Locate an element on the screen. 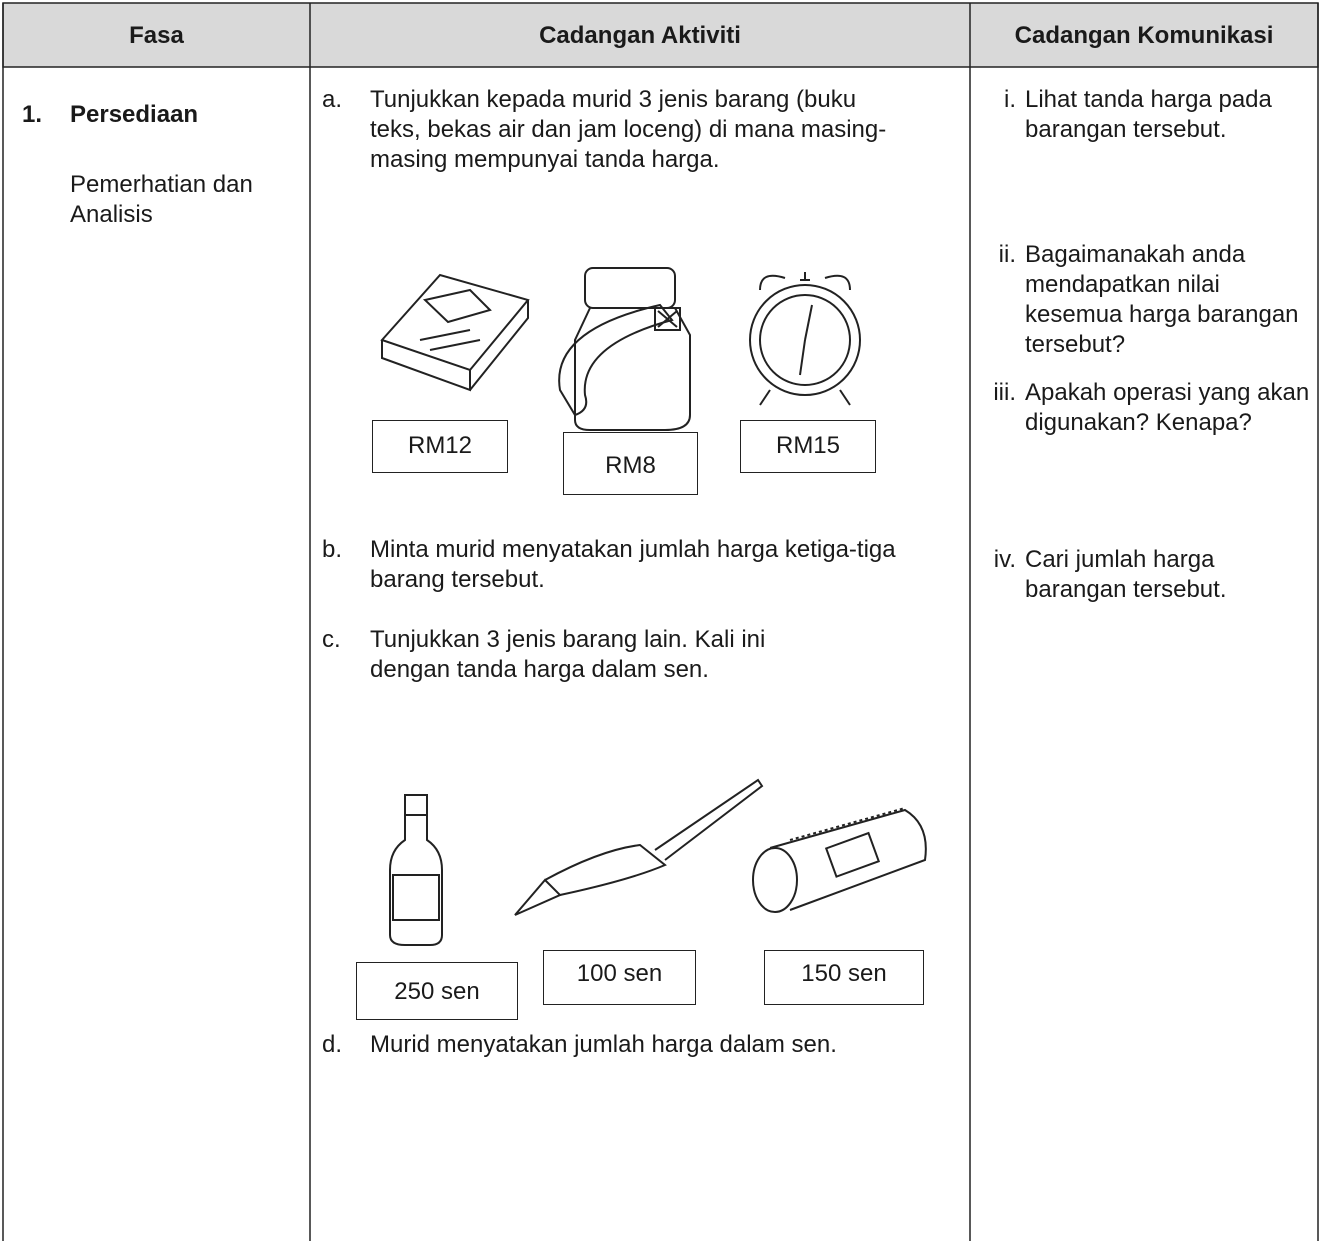 The width and height of the screenshot is (1333, 1241). activity-marker: a. is located at coordinates (332, 99).